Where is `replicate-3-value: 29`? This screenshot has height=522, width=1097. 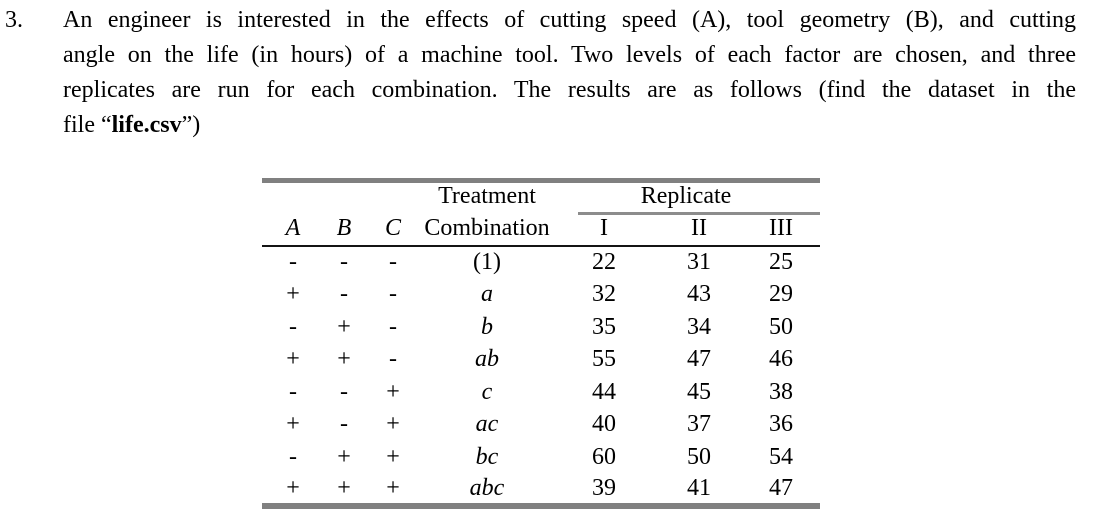
replicate-3-value: 29 is located at coordinates (781, 294).